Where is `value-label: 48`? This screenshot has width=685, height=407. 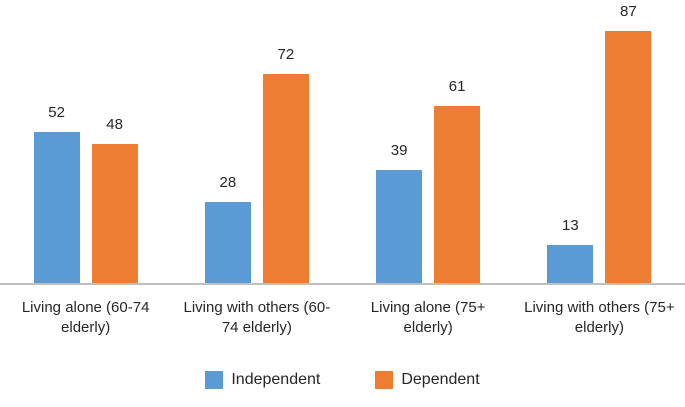
value-label: 48 is located at coordinates (114, 124).